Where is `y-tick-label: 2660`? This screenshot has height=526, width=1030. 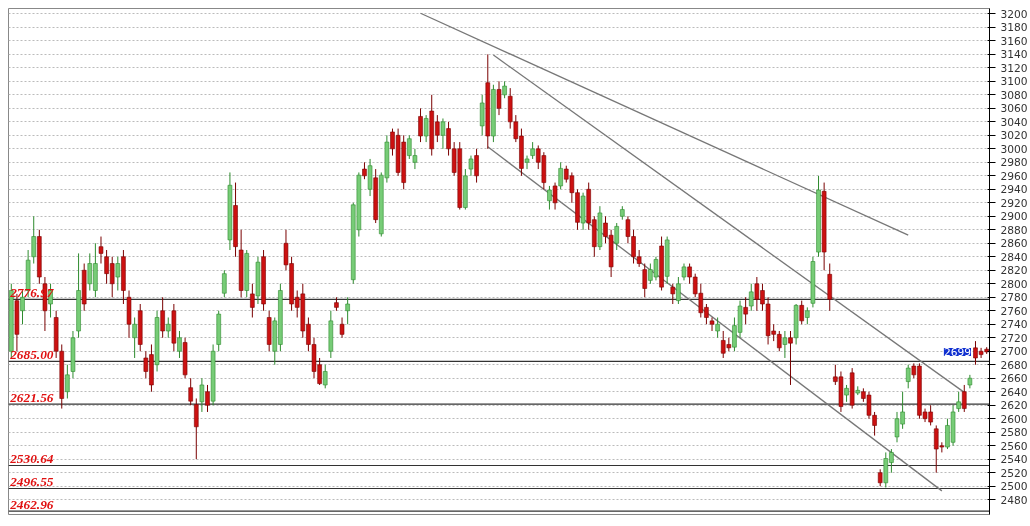 y-tick-label: 2660 is located at coordinates (1014, 379).